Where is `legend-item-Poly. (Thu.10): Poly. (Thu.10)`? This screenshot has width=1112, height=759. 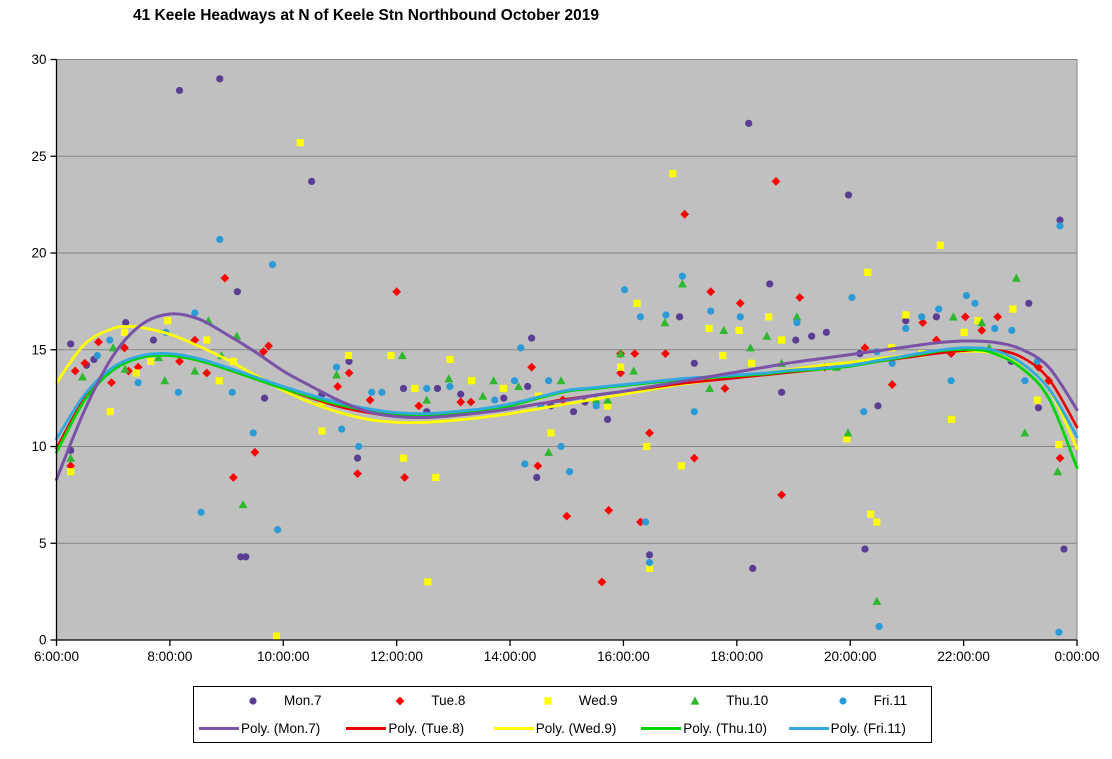
legend-item-Poly. (Thu.10): Poly. (Thu.10) is located at coordinates (709, 729).